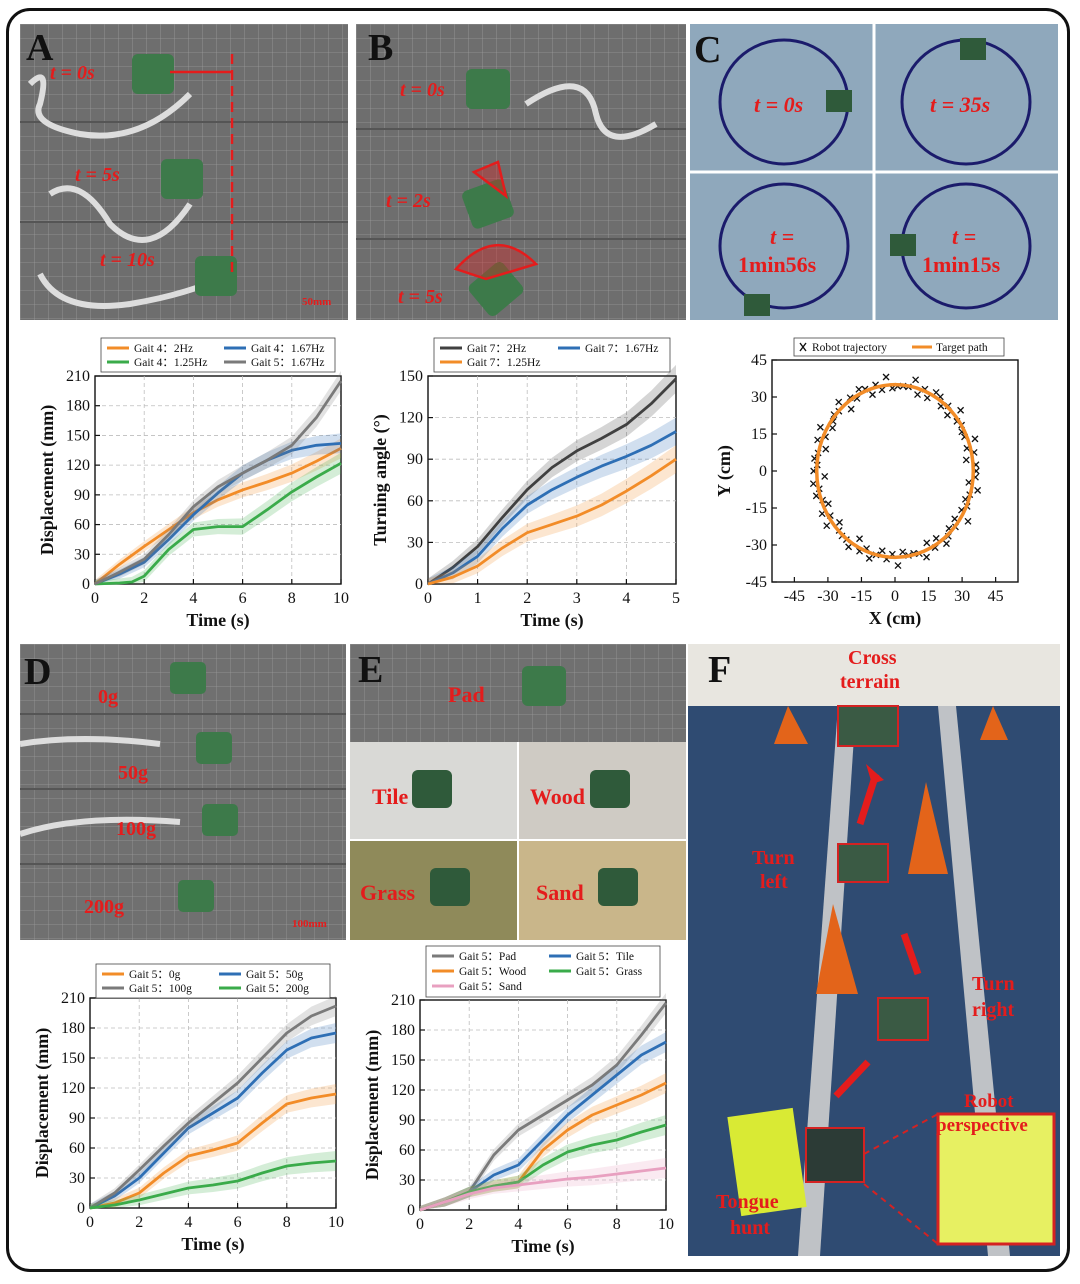 The height and width of the screenshot is (1284, 1080). Describe the element at coordinates (895, 596) in the screenshot. I see `chart-c-xtick-label-3: 0` at that location.